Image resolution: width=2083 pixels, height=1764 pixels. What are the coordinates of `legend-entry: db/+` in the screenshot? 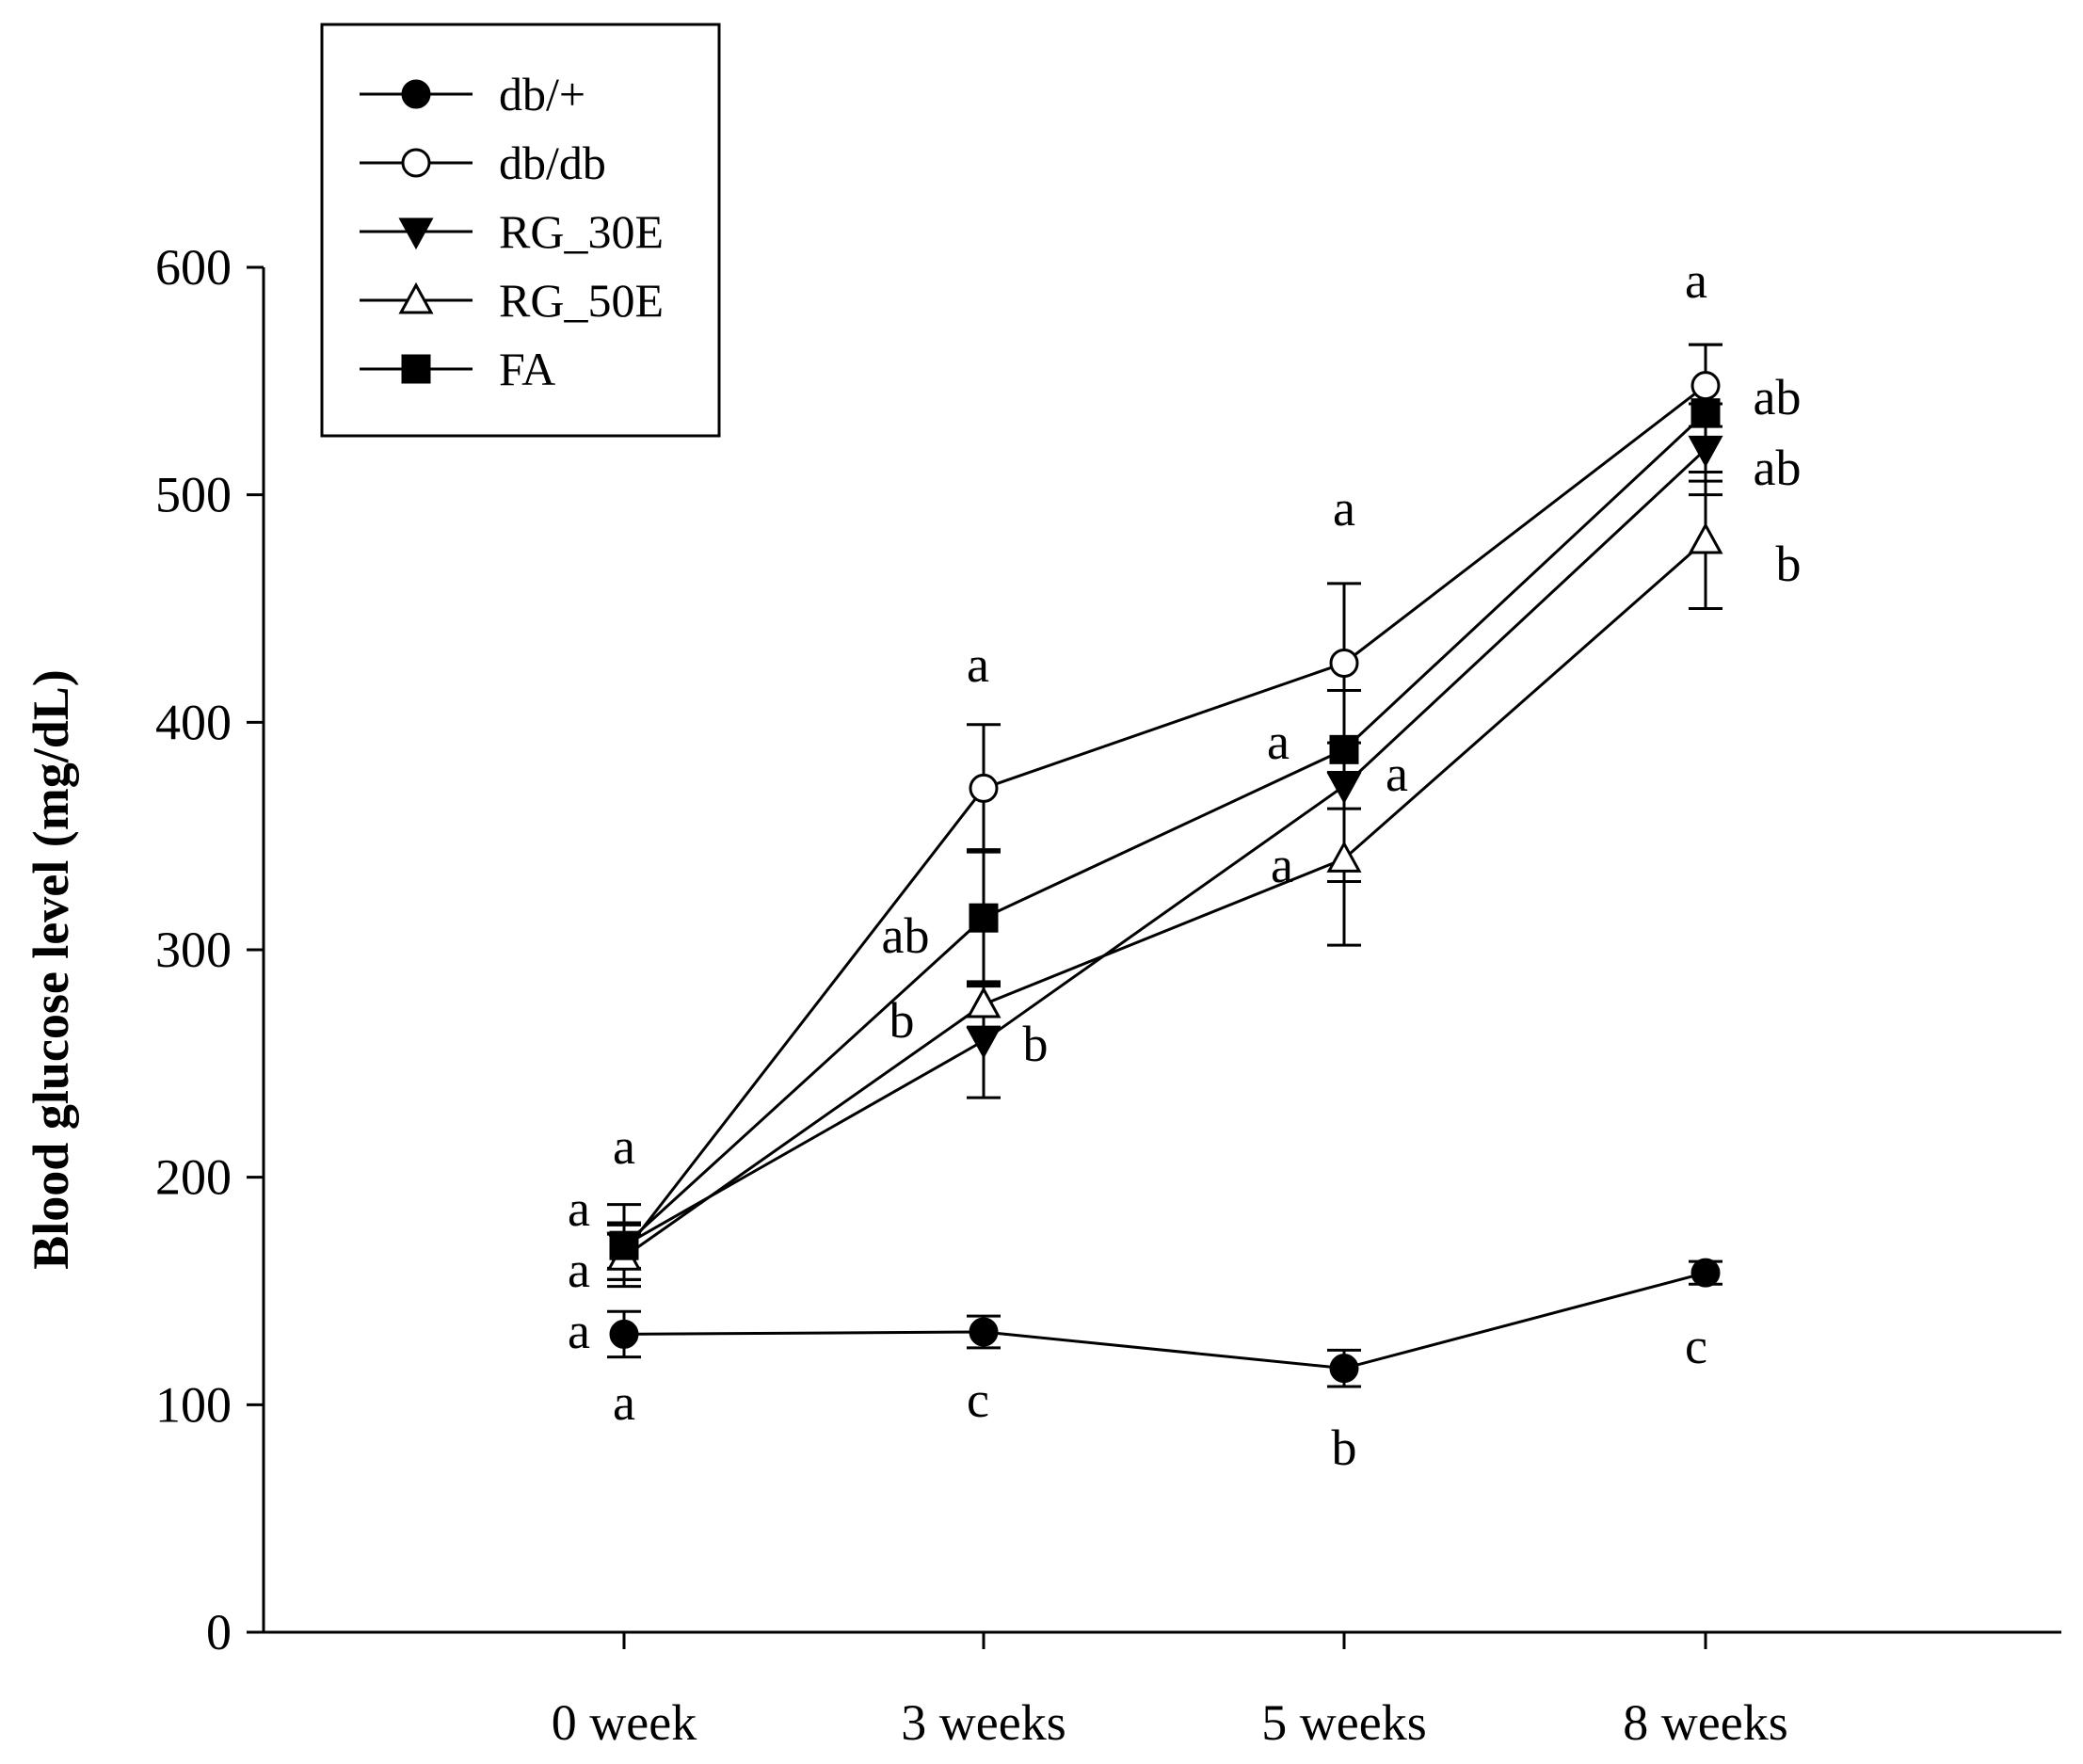 It's located at (472, 94).